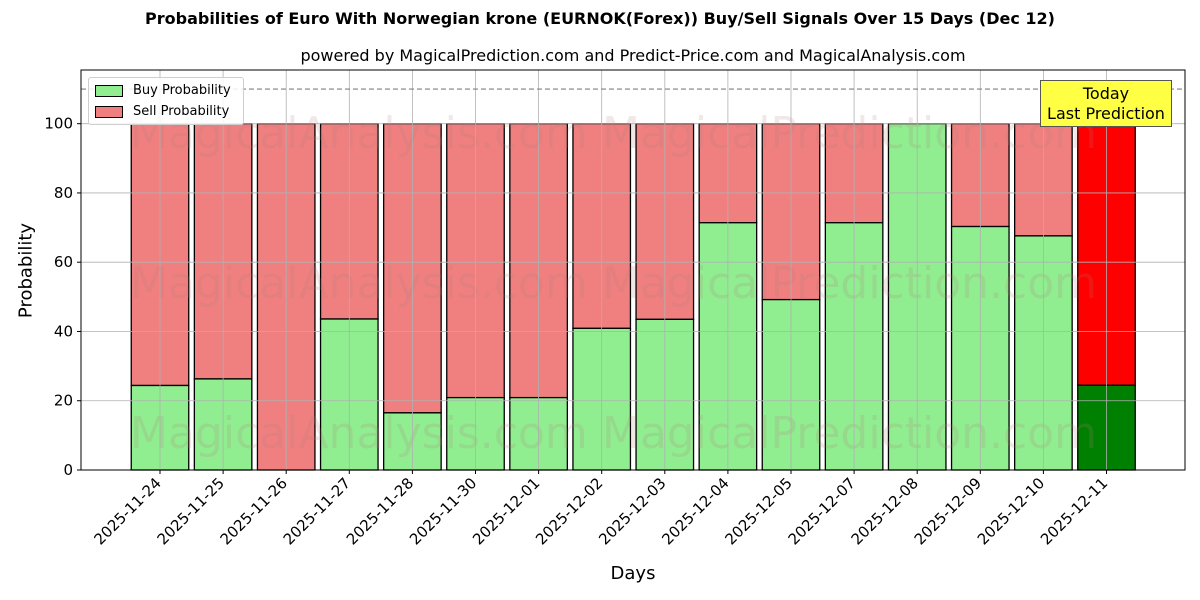 The height and width of the screenshot is (600, 1200). Describe the element at coordinates (569, 511) in the screenshot. I see `x-tick-label: 2025-12-02` at that location.